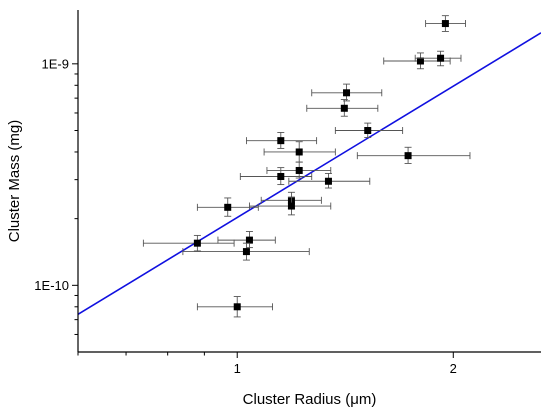 The height and width of the screenshot is (415, 550). I want to click on x-axis-title: Cluster Radius (μm), so click(310, 399).